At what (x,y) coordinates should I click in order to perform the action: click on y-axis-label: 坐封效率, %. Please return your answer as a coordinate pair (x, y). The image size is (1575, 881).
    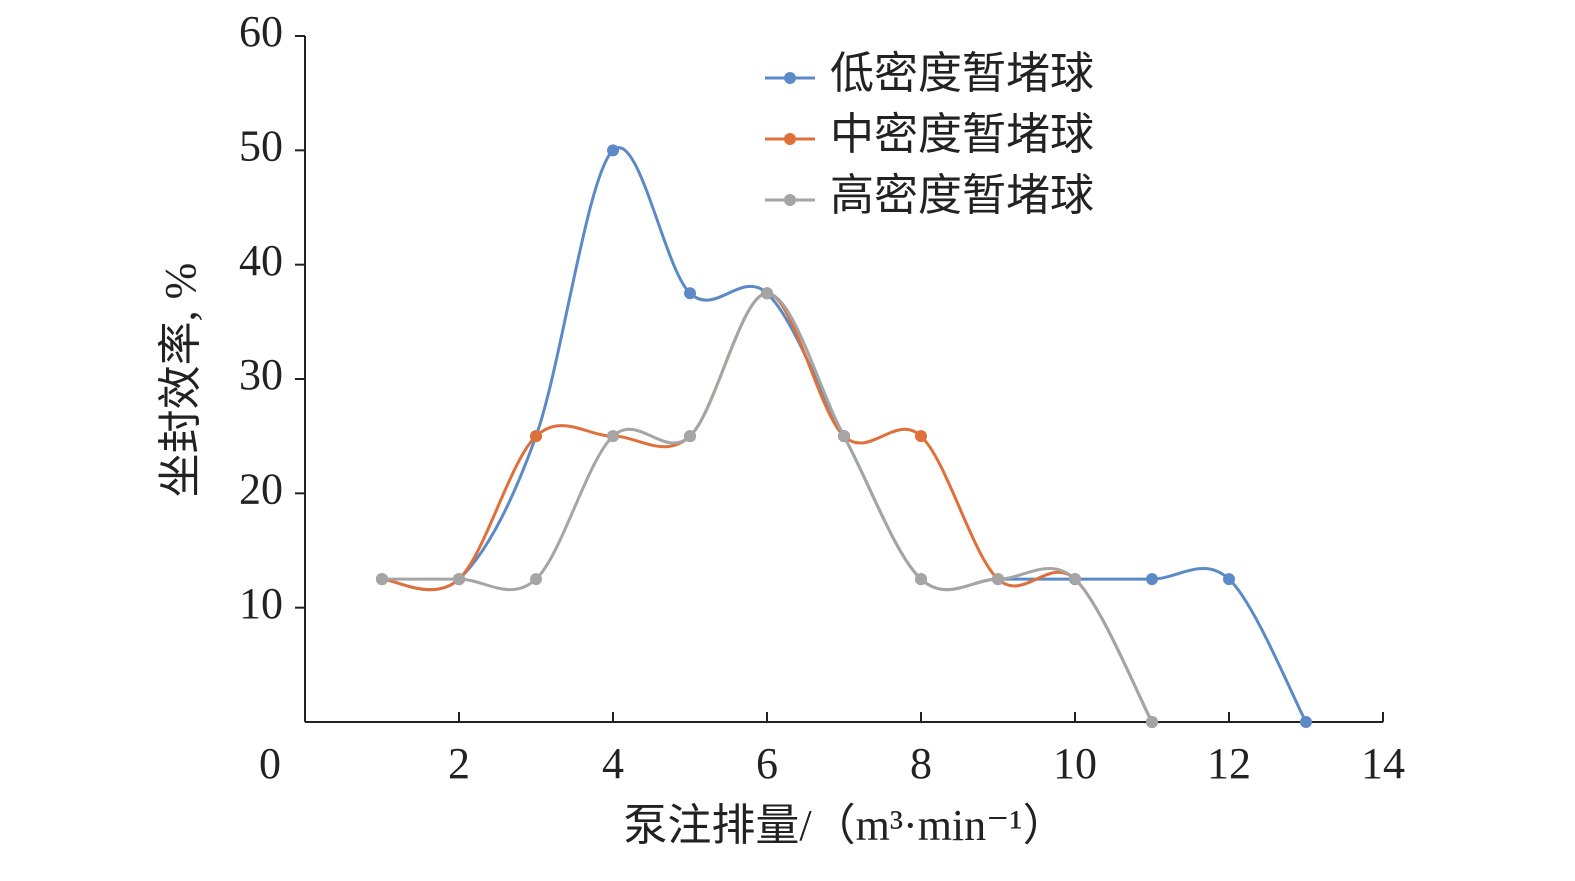
    Looking at the image, I should click on (180, 380).